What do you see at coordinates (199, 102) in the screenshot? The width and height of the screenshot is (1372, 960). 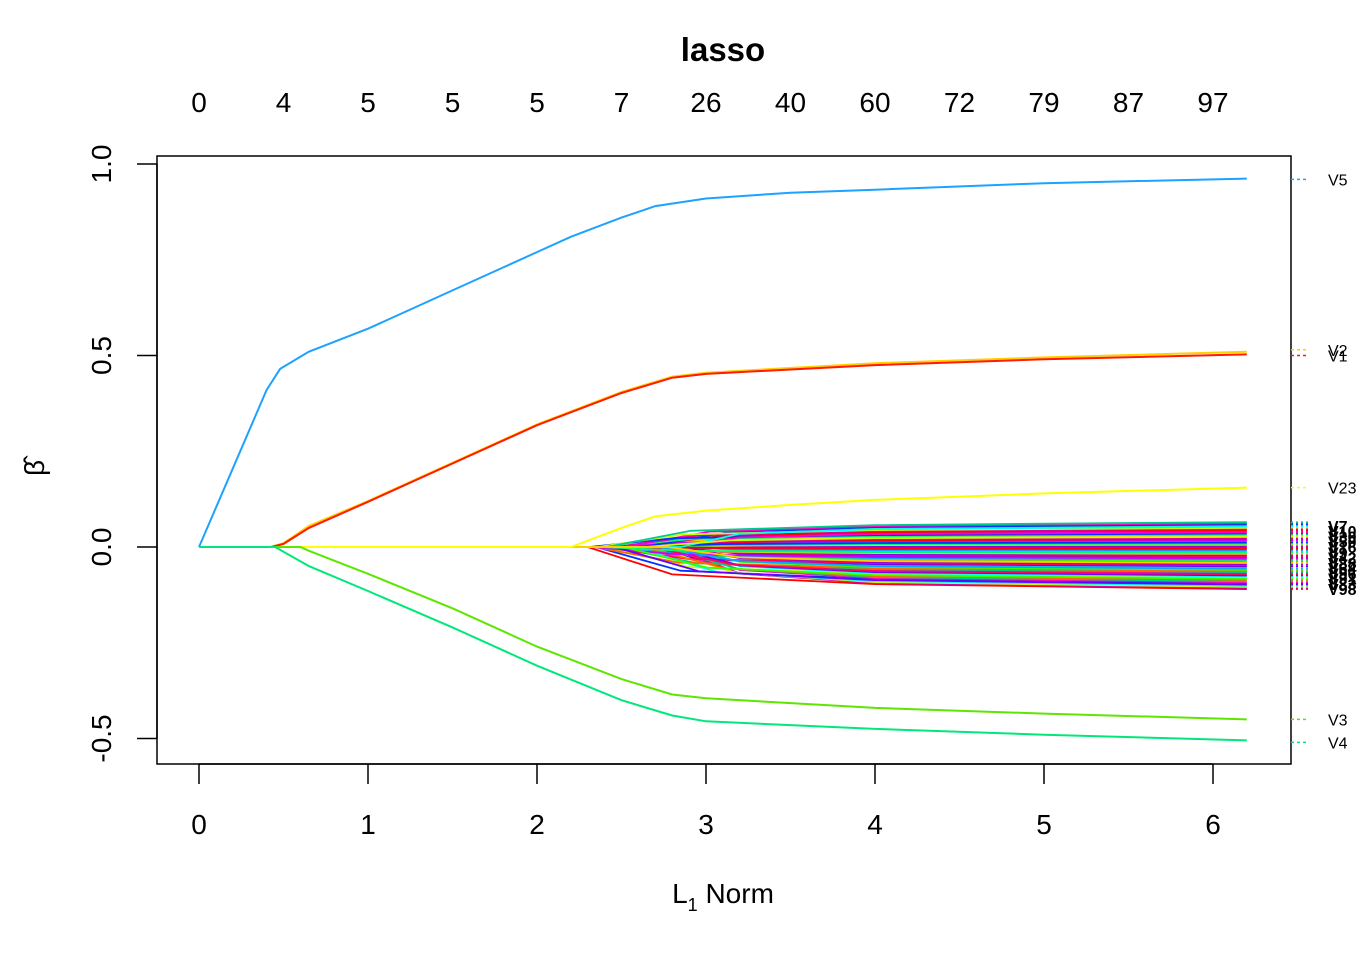 I see `top-tick-label: 0` at bounding box center [199, 102].